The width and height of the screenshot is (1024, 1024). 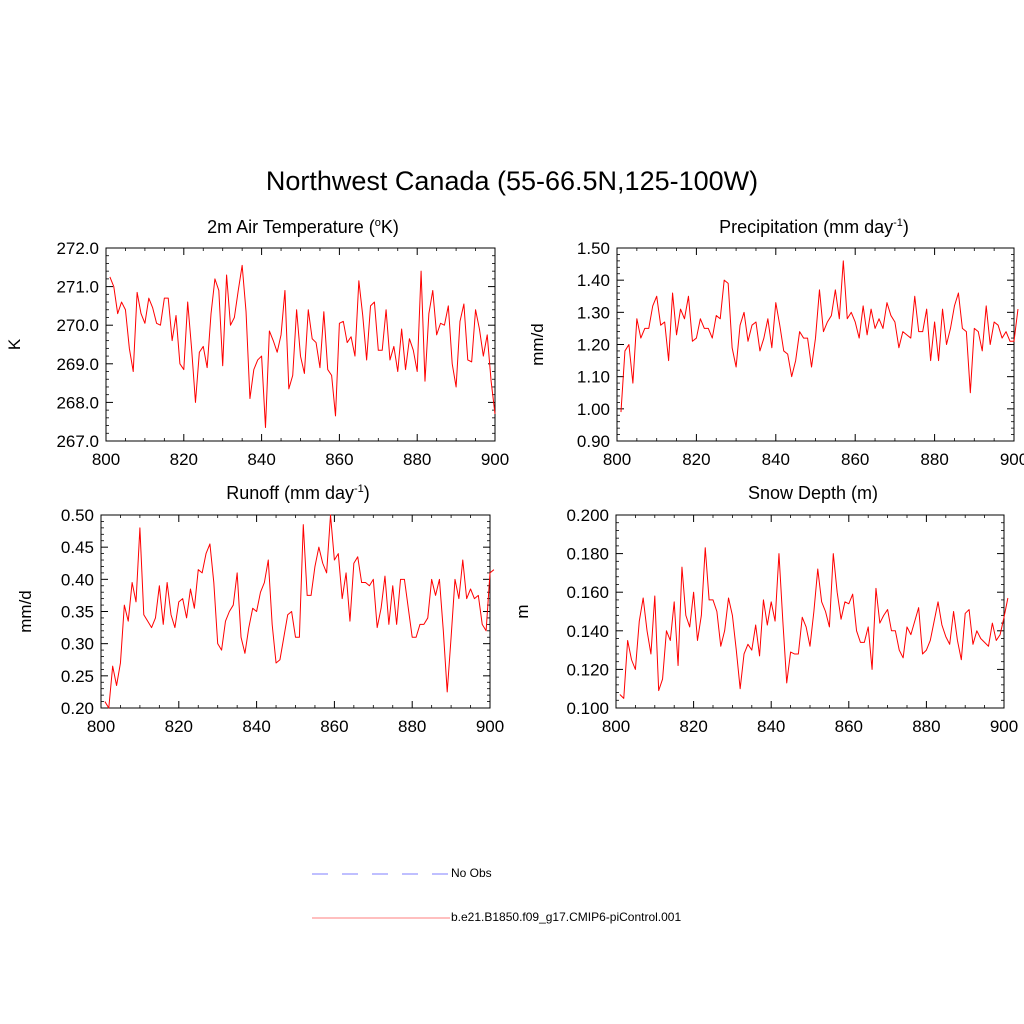 I want to click on panel-2-title-main: Precipitation (mm day, so click(x=806, y=227).